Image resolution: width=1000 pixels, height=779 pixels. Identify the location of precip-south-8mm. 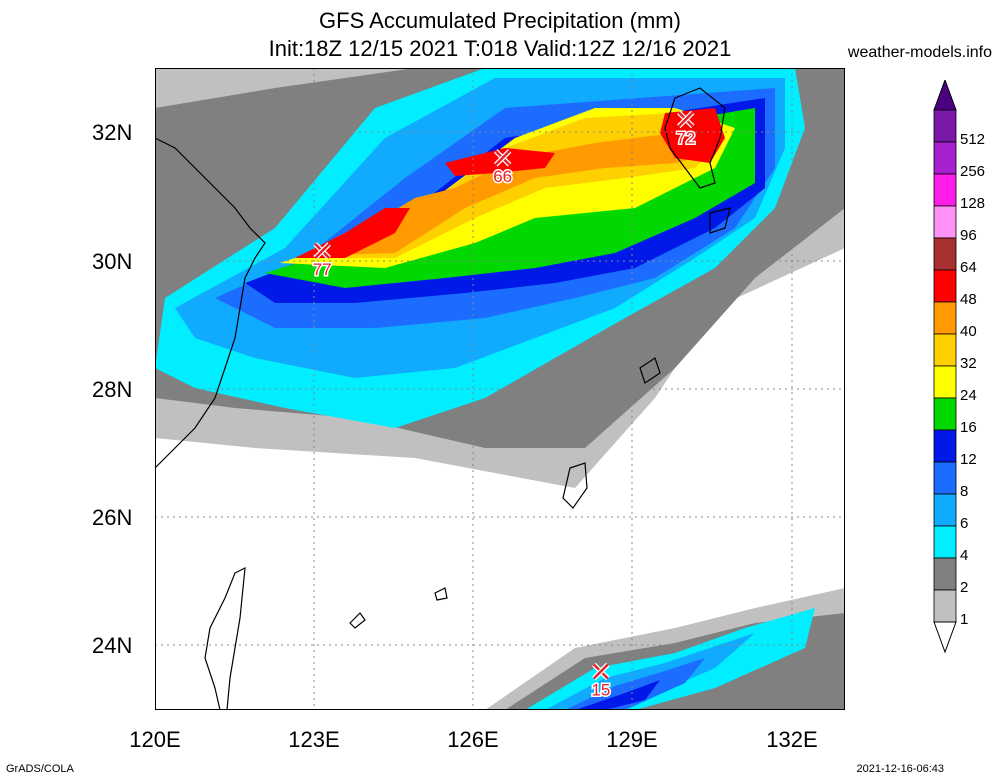
(635, 684).